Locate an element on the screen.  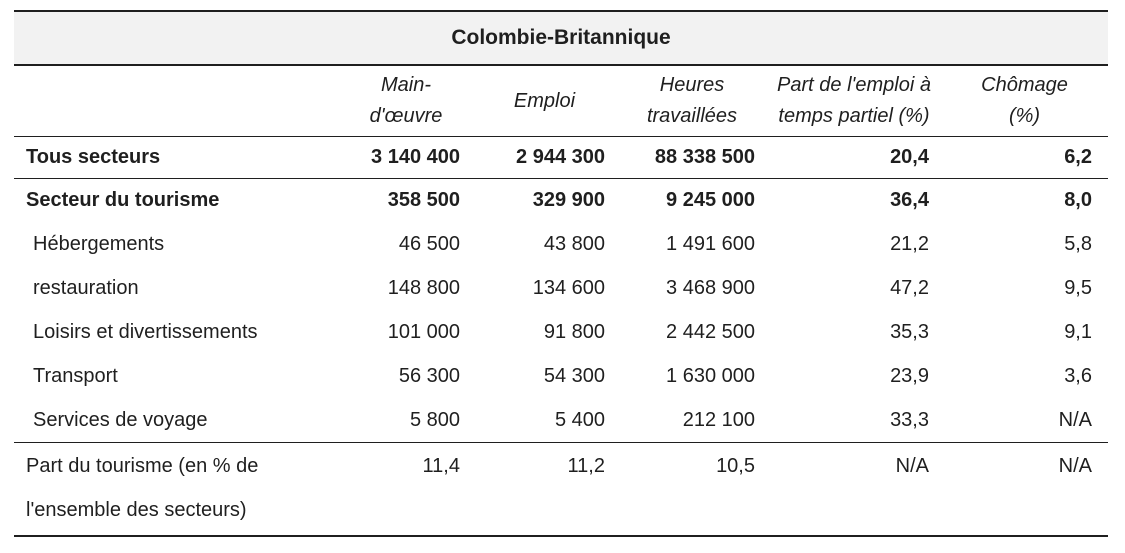
cell-emploi: 5 400 is located at coordinates (579, 419).